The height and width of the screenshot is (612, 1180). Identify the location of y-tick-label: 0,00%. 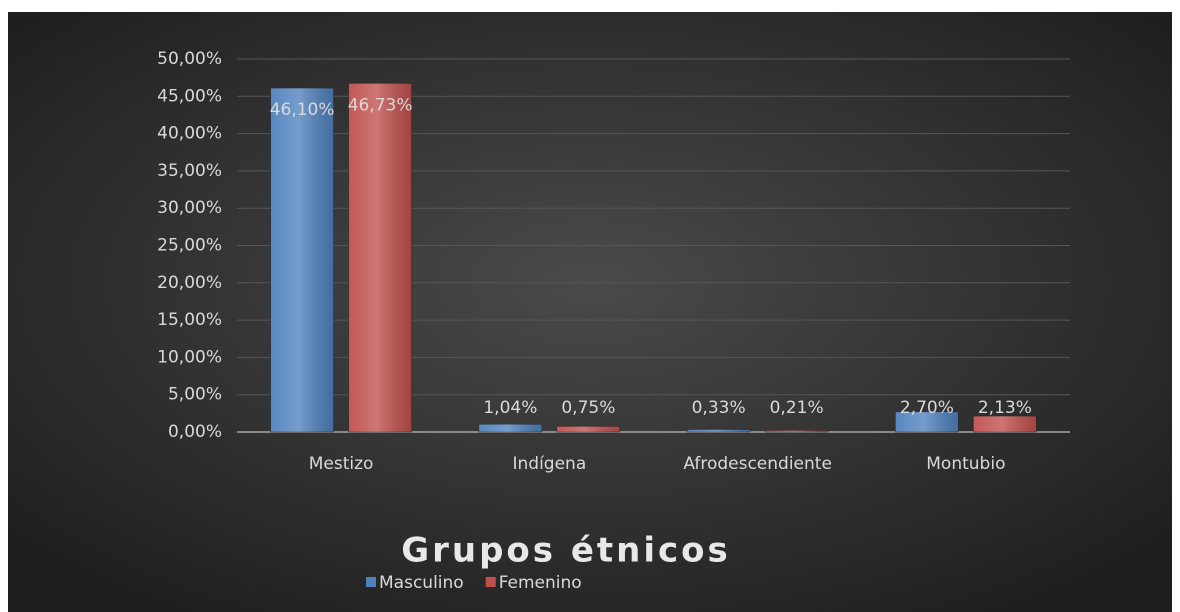
(195, 432).